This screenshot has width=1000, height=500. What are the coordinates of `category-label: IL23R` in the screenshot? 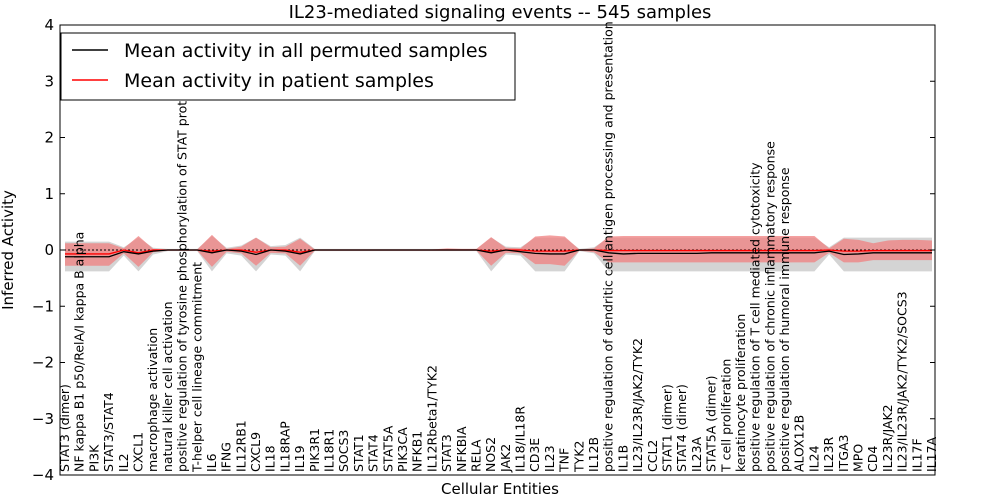 It's located at (828, 454).